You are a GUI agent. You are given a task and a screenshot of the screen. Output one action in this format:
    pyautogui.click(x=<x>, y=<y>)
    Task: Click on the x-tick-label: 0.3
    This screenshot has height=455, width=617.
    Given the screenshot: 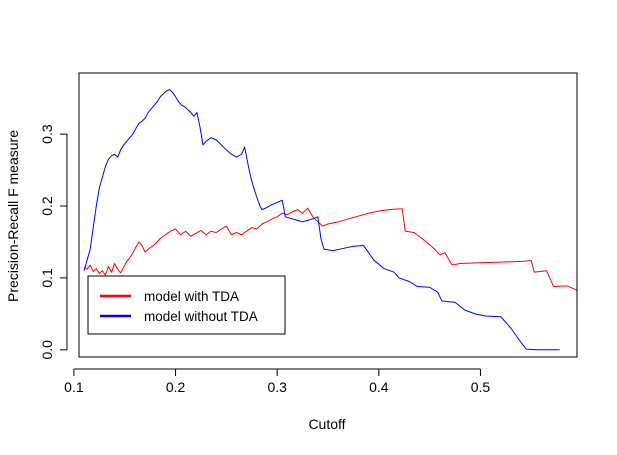 What is the action you would take?
    pyautogui.click(x=277, y=387)
    